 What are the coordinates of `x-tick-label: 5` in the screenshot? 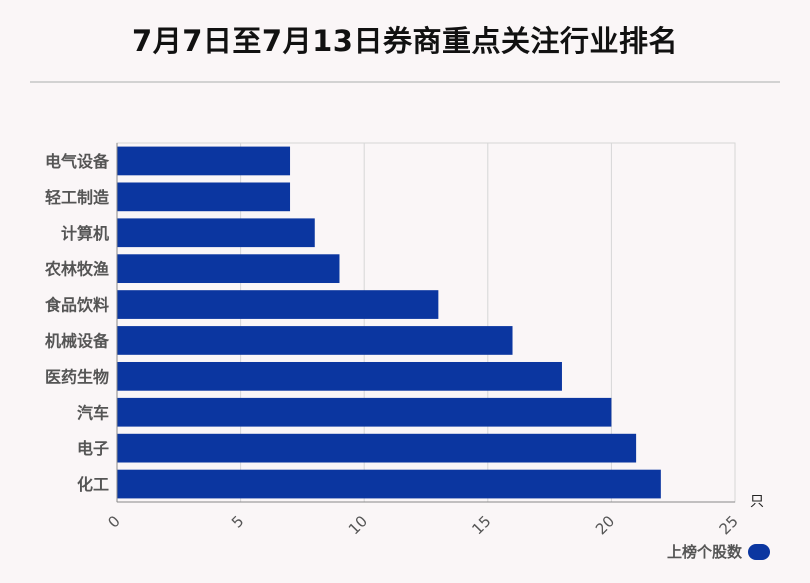 It's located at (237, 521).